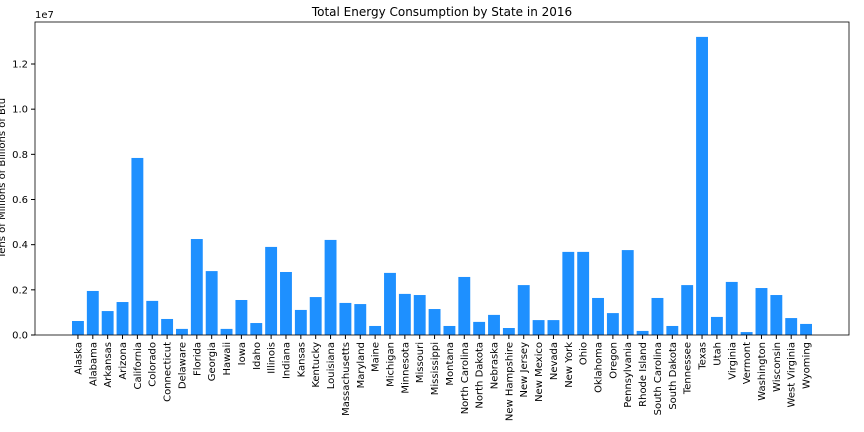 This screenshot has height=432, width=864. Describe the element at coordinates (138, 366) in the screenshot. I see `x-tick-label: California` at that location.